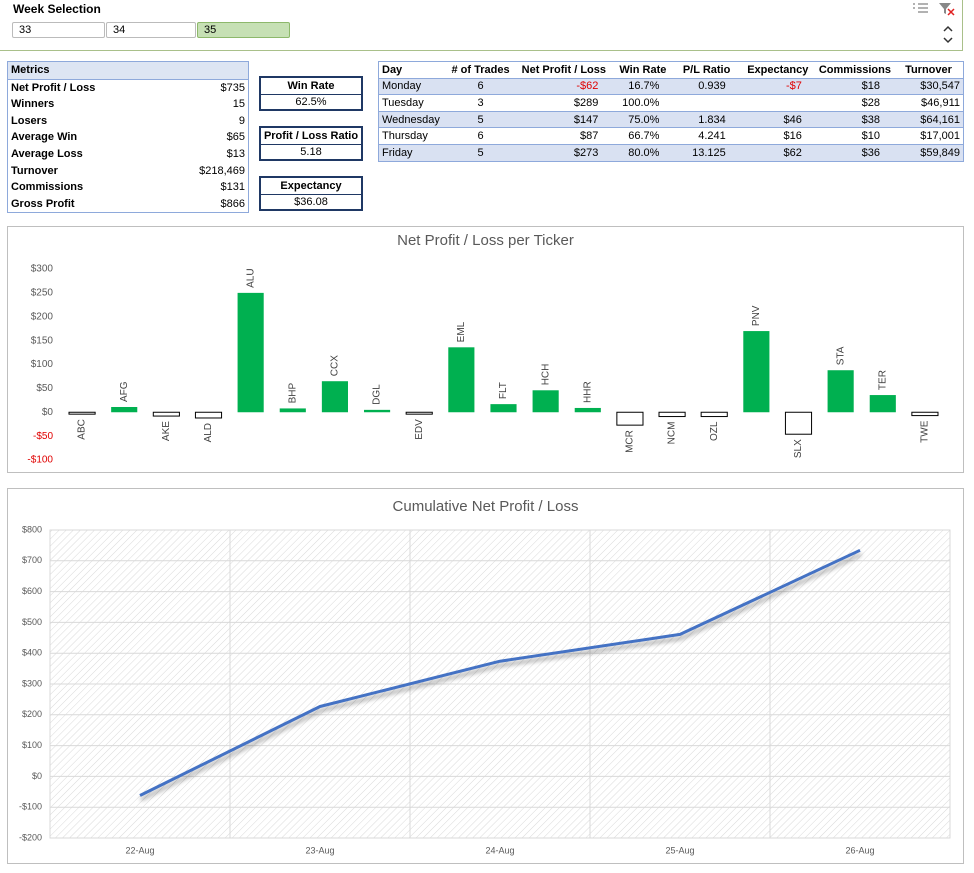 The width and height of the screenshot is (974, 873). What do you see at coordinates (43, 436) in the screenshot?
I see `y-tick-label: -$50` at bounding box center [43, 436].